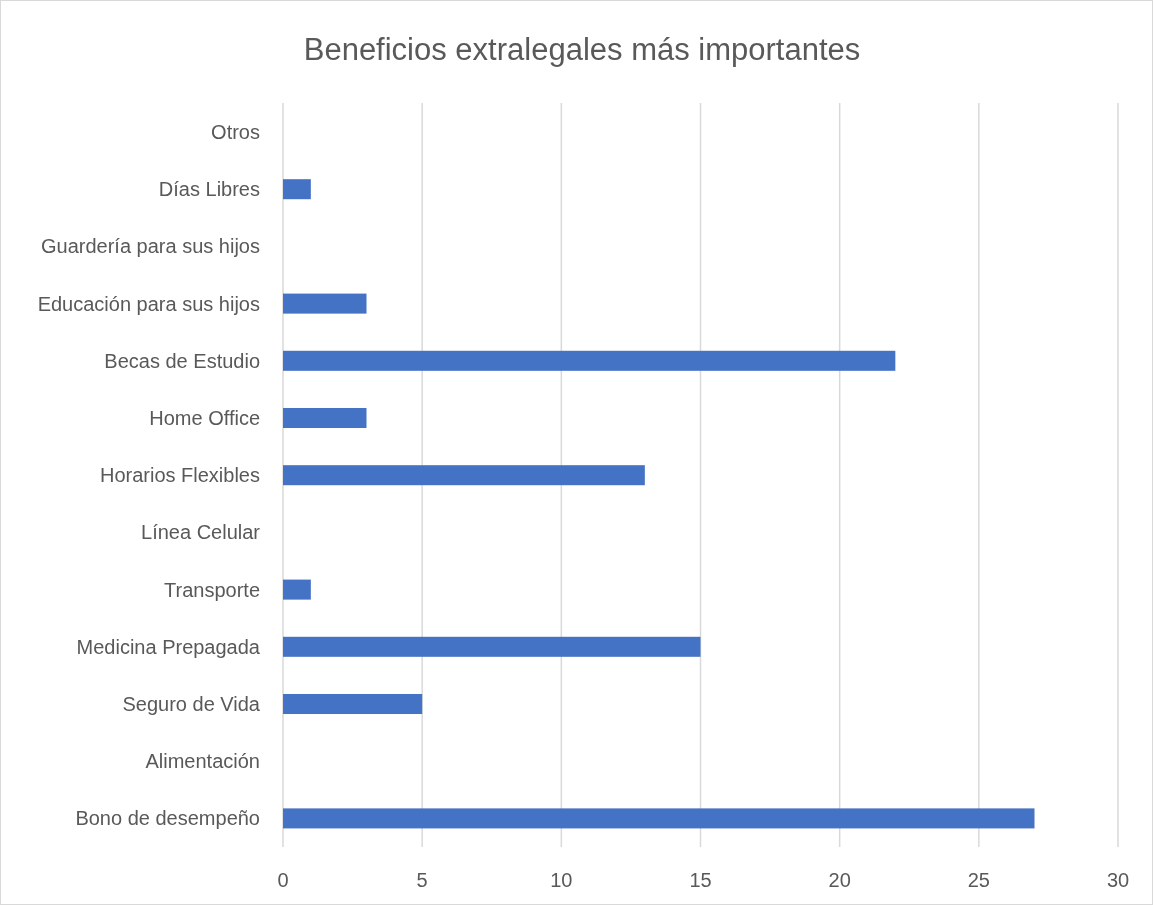 The width and height of the screenshot is (1153, 905). Describe the element at coordinates (283, 880) in the screenshot. I see `x-tick-label: 0` at that location.